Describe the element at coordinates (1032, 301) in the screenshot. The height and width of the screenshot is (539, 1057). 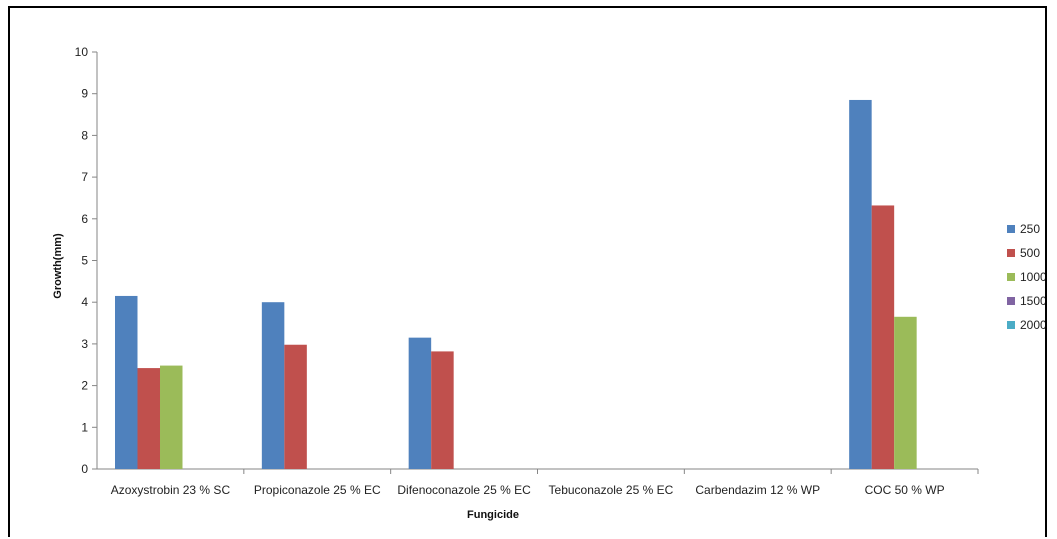
I see `legend-label: 1500` at that location.